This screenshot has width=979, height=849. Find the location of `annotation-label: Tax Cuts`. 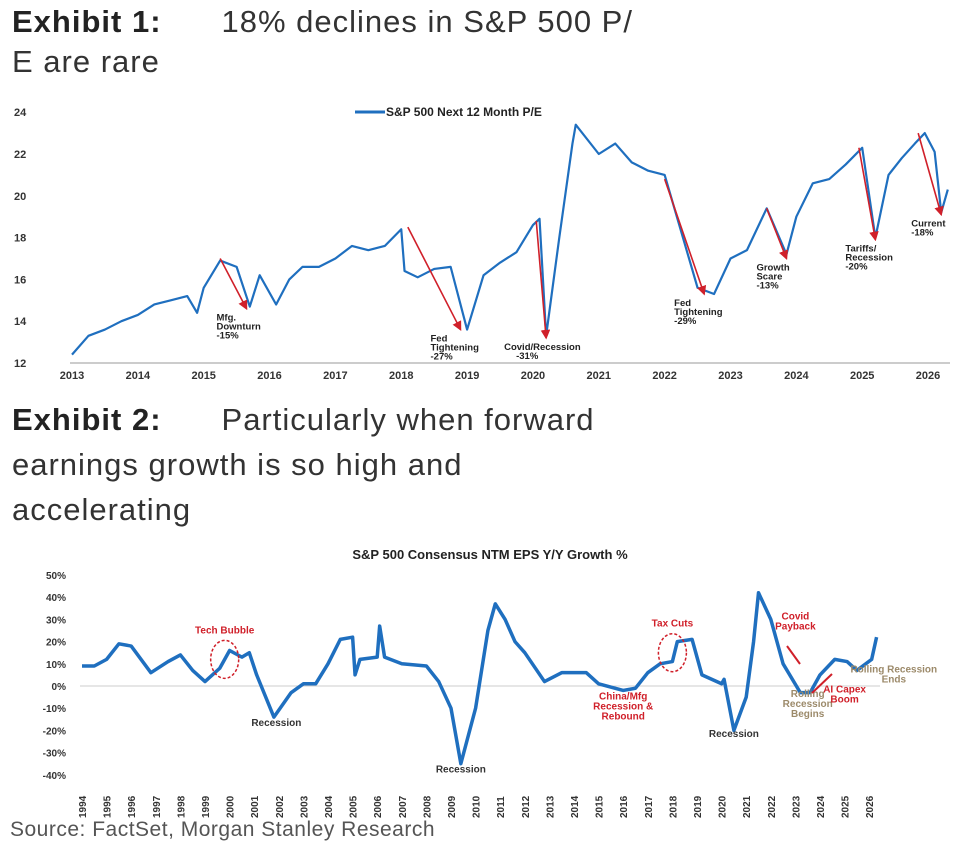

annotation-label: Tax Cuts is located at coordinates (673, 624).